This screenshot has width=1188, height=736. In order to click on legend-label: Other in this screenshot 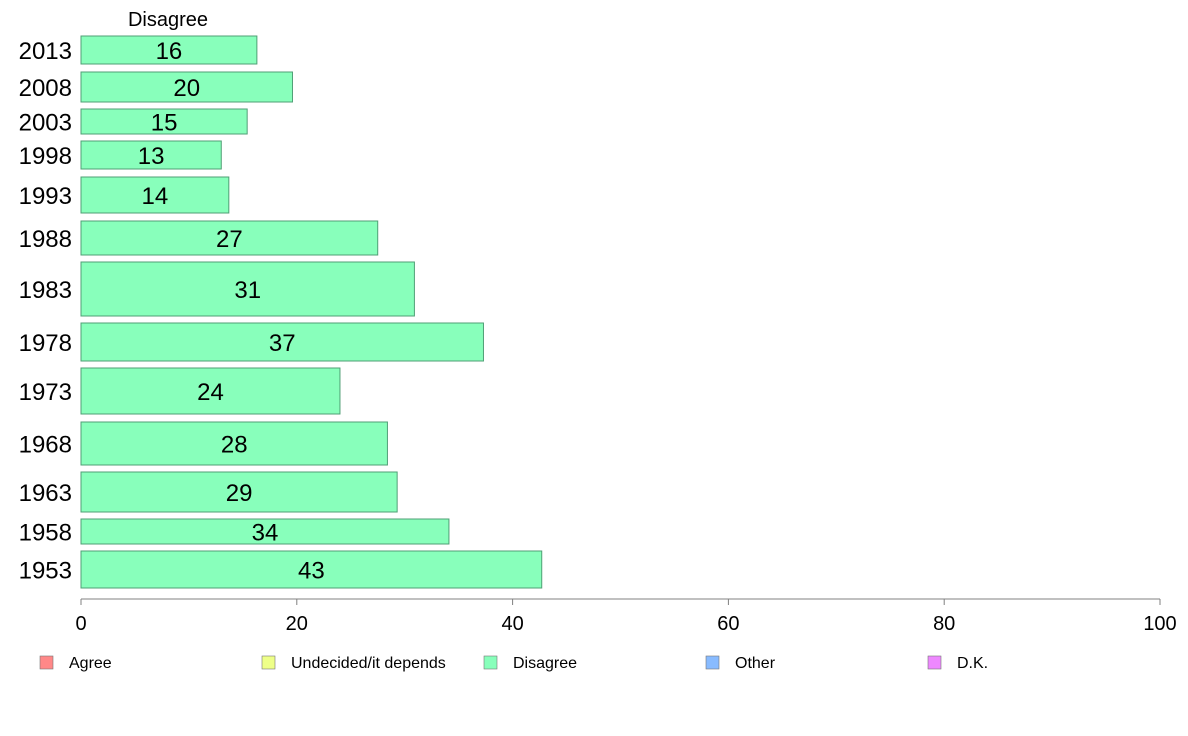, I will do `click(755, 663)`.